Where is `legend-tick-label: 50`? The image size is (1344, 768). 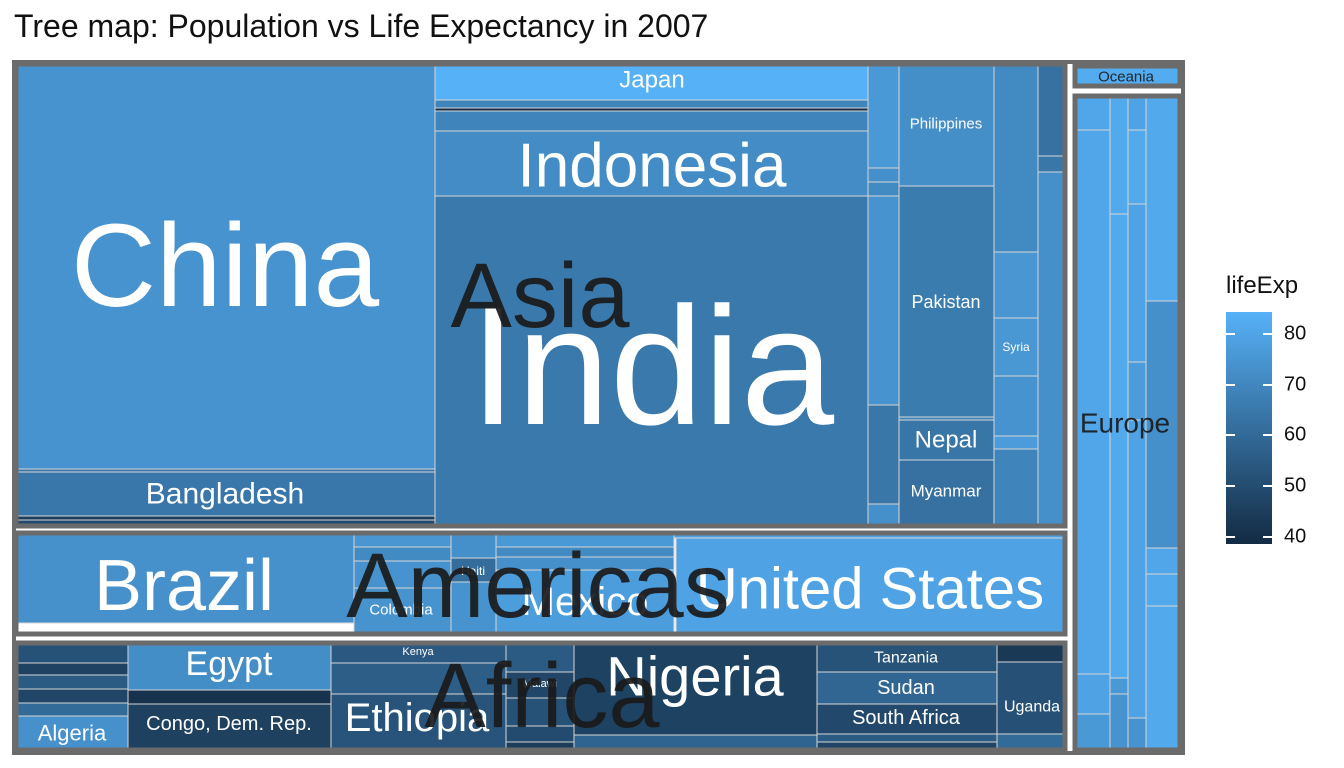
legend-tick-label: 50 is located at coordinates (1295, 485).